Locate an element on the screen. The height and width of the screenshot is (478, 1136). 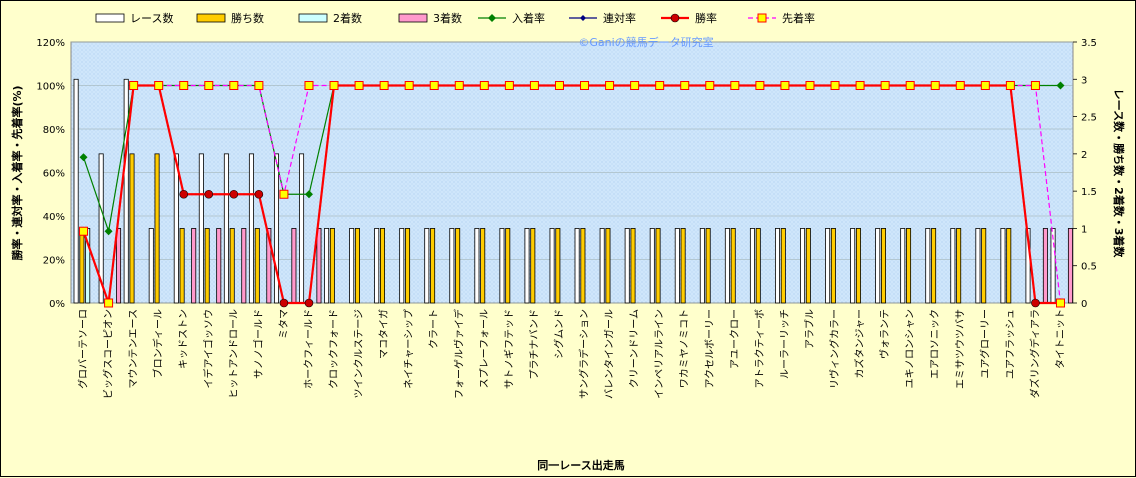
category-label: スプレーフォール is located at coordinates (484, 348).